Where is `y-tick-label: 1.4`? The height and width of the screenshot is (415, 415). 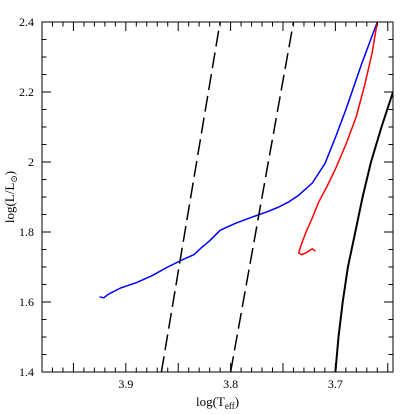
y-tick-label: 1.4 is located at coordinates (26, 372).